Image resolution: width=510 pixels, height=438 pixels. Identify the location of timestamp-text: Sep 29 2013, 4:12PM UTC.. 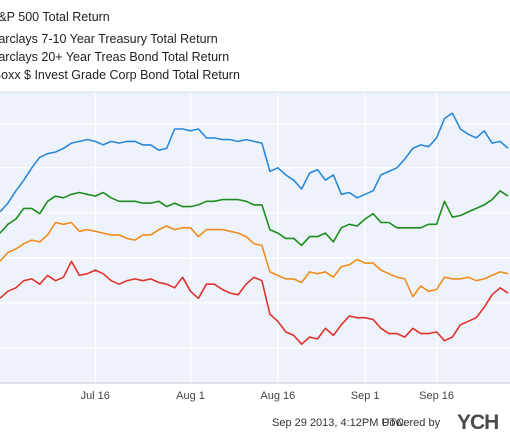
(340, 423).